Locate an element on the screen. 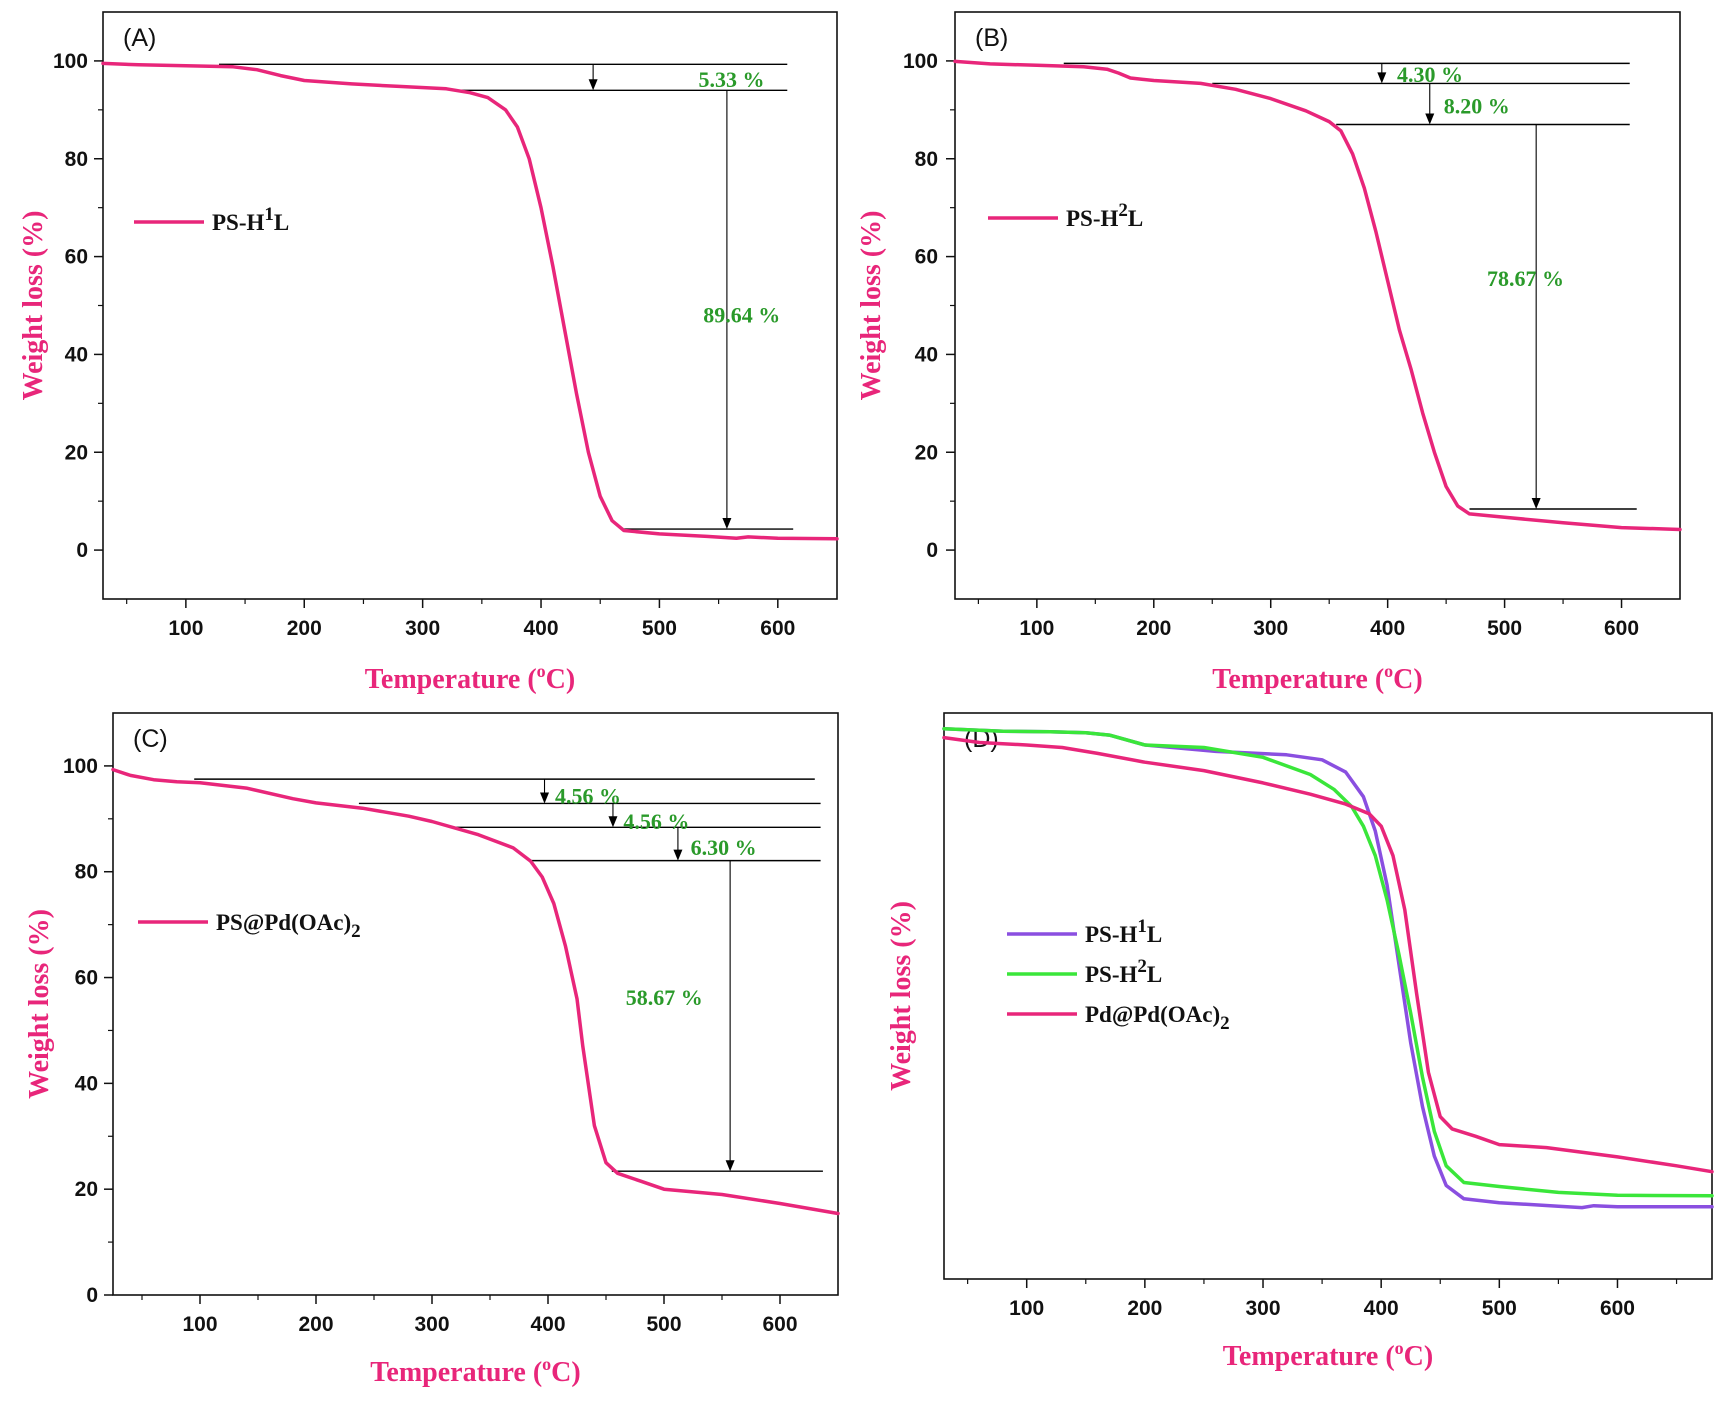 The height and width of the screenshot is (1410, 1719). panel-label: (A) is located at coordinates (139, 38).